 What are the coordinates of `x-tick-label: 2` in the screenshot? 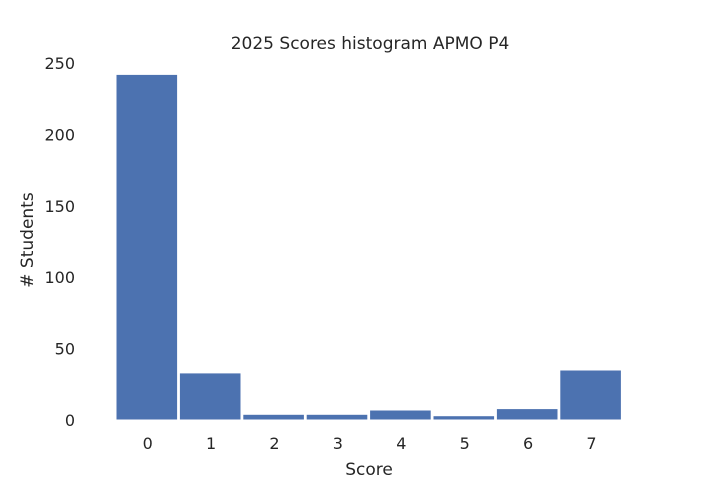 It's located at (274, 443).